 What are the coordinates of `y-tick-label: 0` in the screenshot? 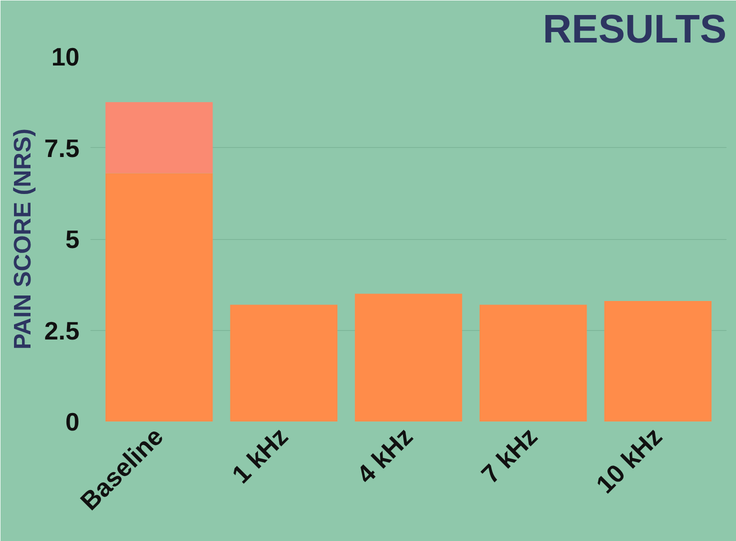 It's located at (72, 422).